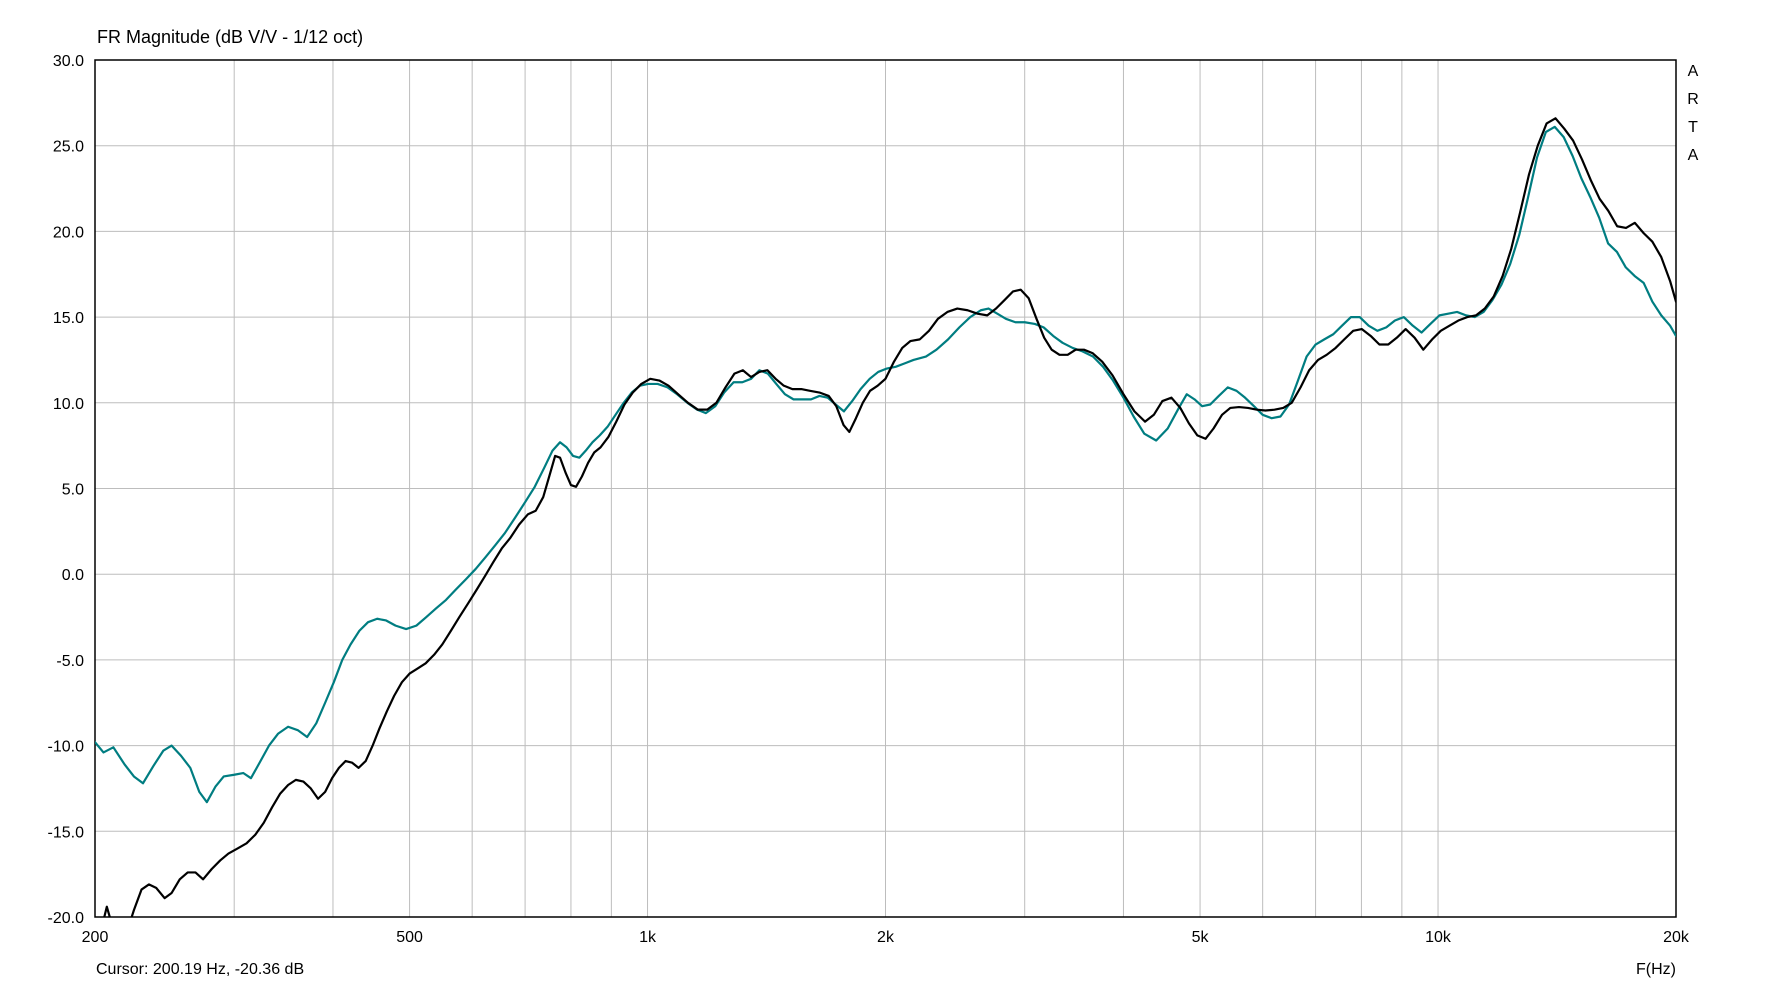 Image resolution: width=1771 pixels, height=990 pixels. Describe the element at coordinates (200, 969) in the screenshot. I see `cursor-readout: Cursor: 200.19 Hz, -20.36 dB` at that location.